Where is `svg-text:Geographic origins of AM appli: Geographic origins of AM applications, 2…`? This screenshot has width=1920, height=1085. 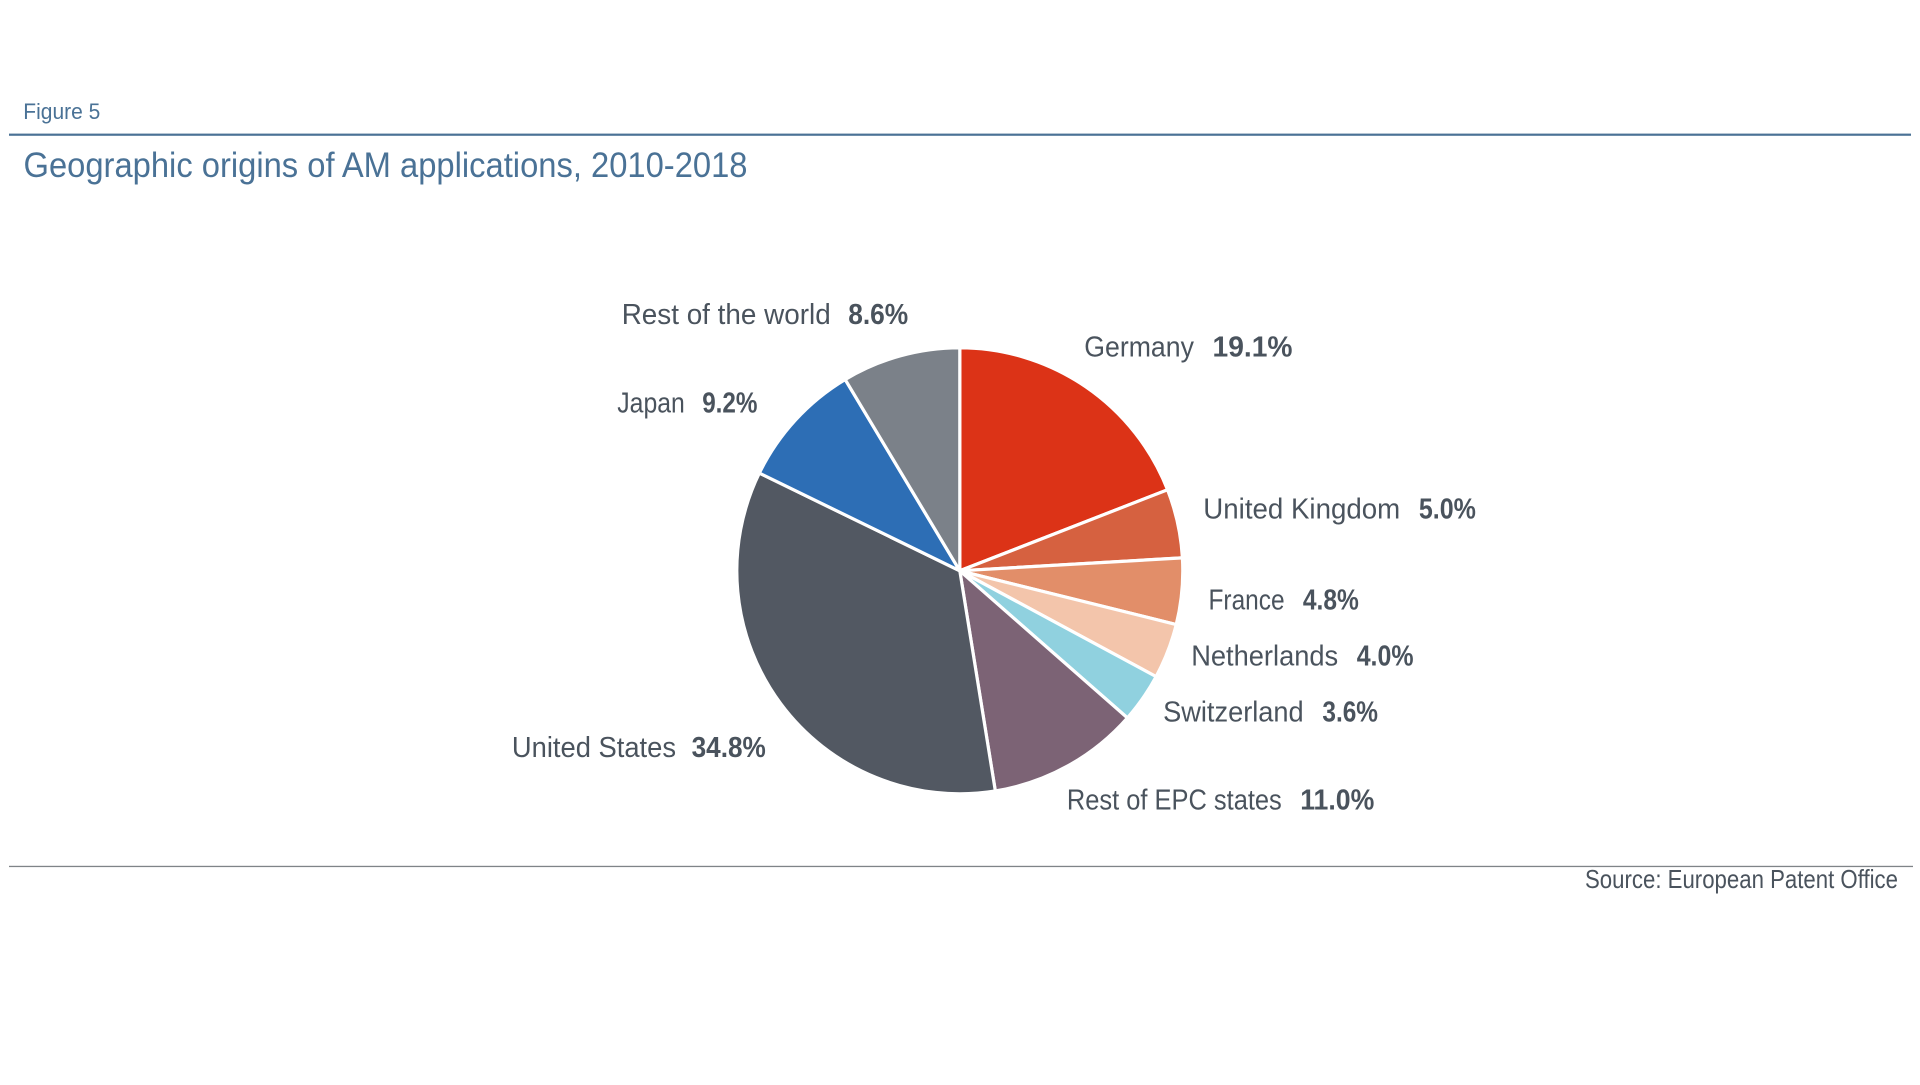
svg-text:Geographic origins of AM appli: Geographic origins of AM applications, 2… is located at coordinates (386, 165).